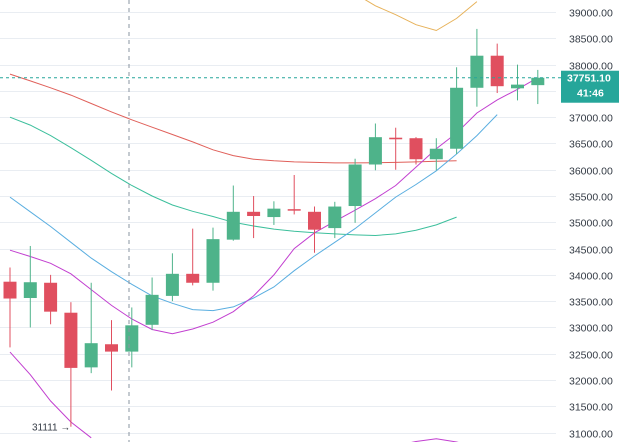  I want to click on moving-average-line, so click(233, 118).